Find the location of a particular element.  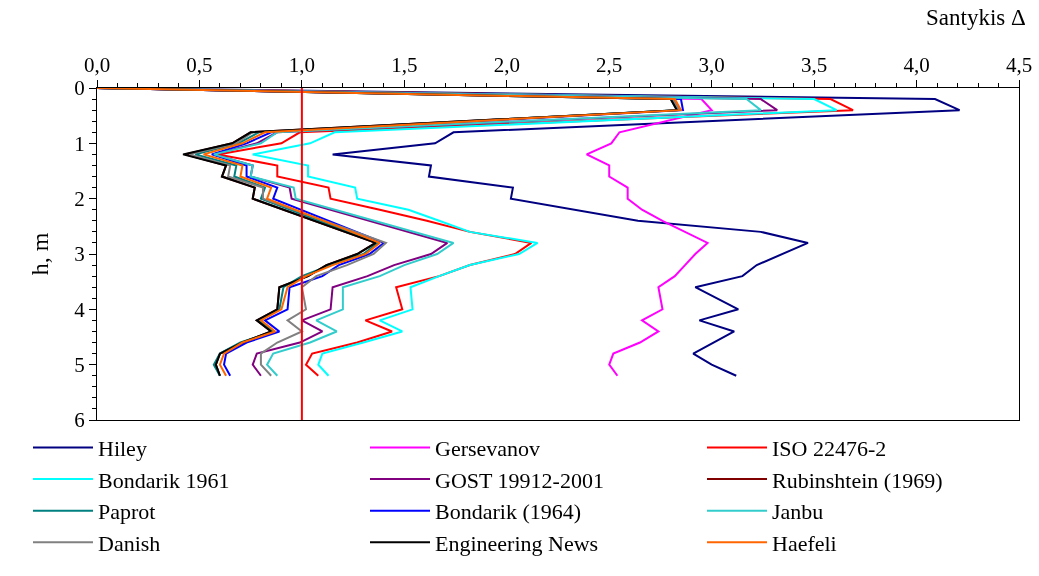

x-tick-label: 4,0 is located at coordinates (916, 64).